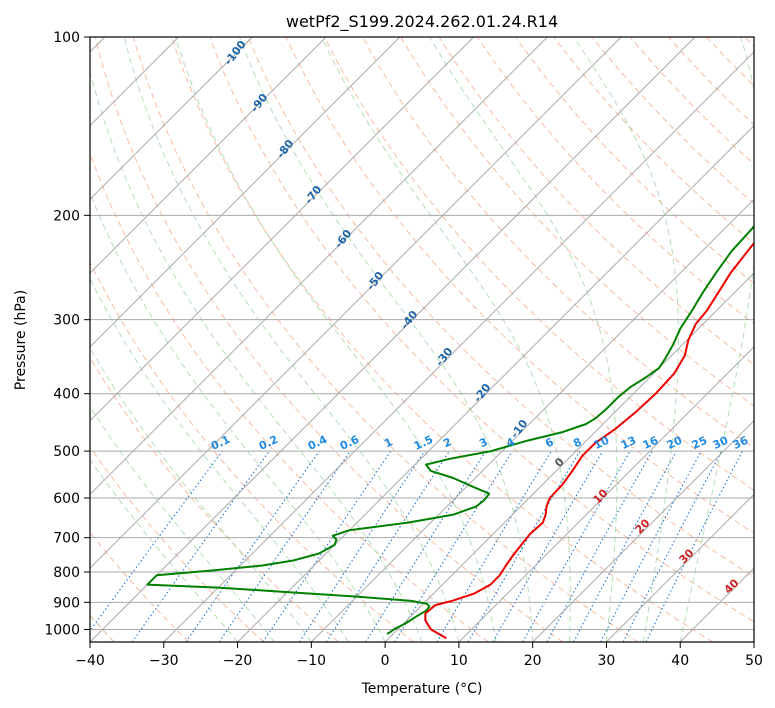 The height and width of the screenshot is (708, 775). What do you see at coordinates (238, 661) in the screenshot?
I see `x-tick-label: −20` at bounding box center [238, 661].